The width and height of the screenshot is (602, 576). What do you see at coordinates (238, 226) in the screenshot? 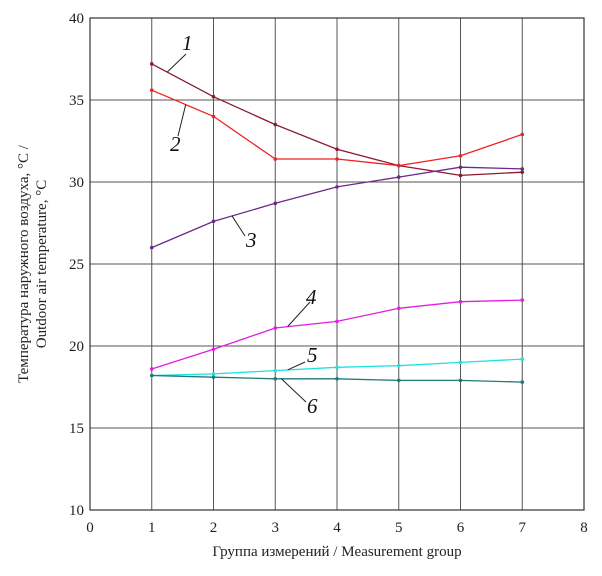
I see `series-3-leader` at bounding box center [238, 226].